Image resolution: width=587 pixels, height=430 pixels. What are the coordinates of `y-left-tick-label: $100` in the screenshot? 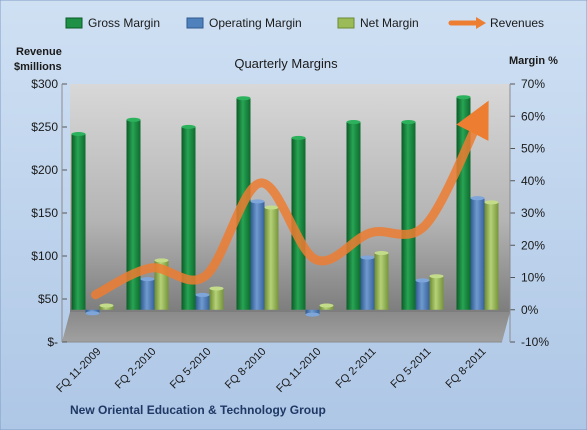 It's located at (44, 256).